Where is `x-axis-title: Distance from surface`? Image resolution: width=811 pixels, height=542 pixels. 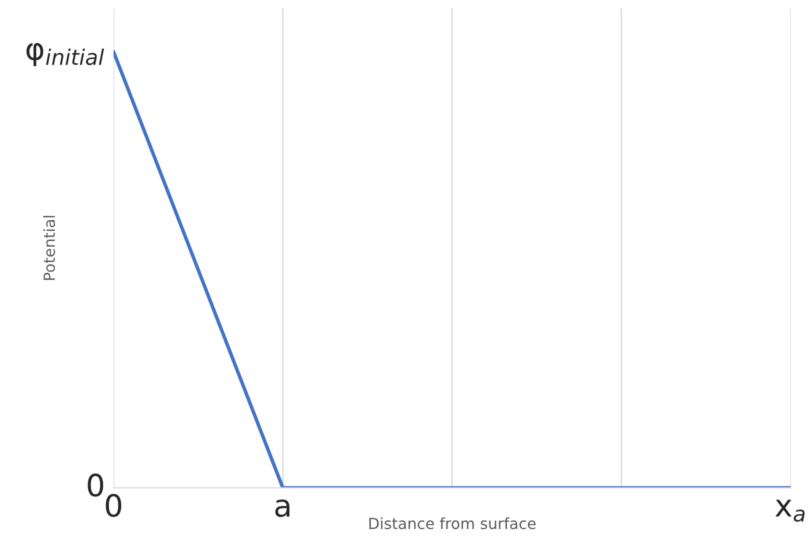
x-axis-title: Distance from surface is located at coordinates (452, 523).